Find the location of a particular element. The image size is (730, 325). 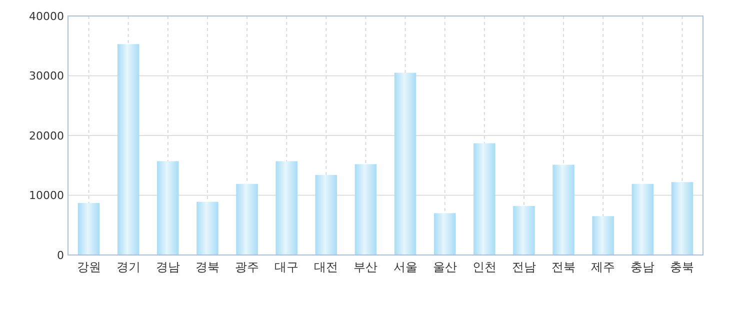

y-tick-label: 0 is located at coordinates (60, 255).